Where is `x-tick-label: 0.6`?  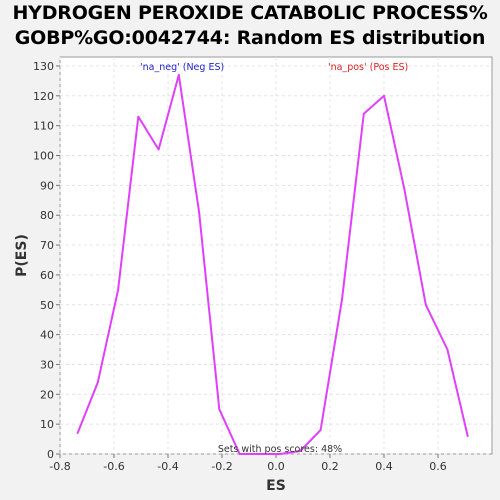
x-tick-label: 0.6 is located at coordinates (438, 466).